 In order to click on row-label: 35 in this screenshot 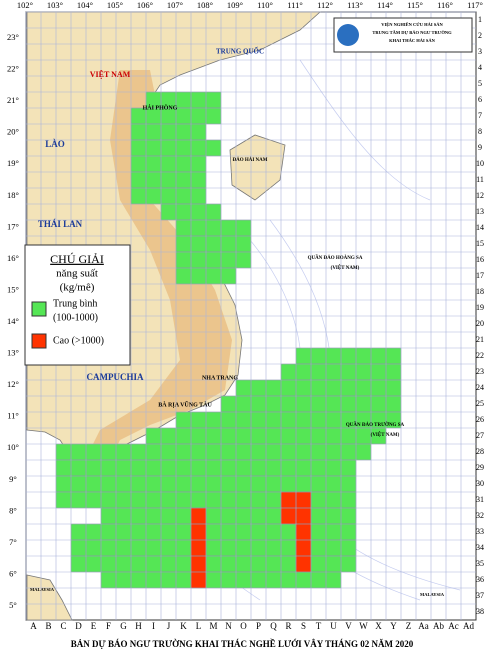, I will do `click(480, 563)`.